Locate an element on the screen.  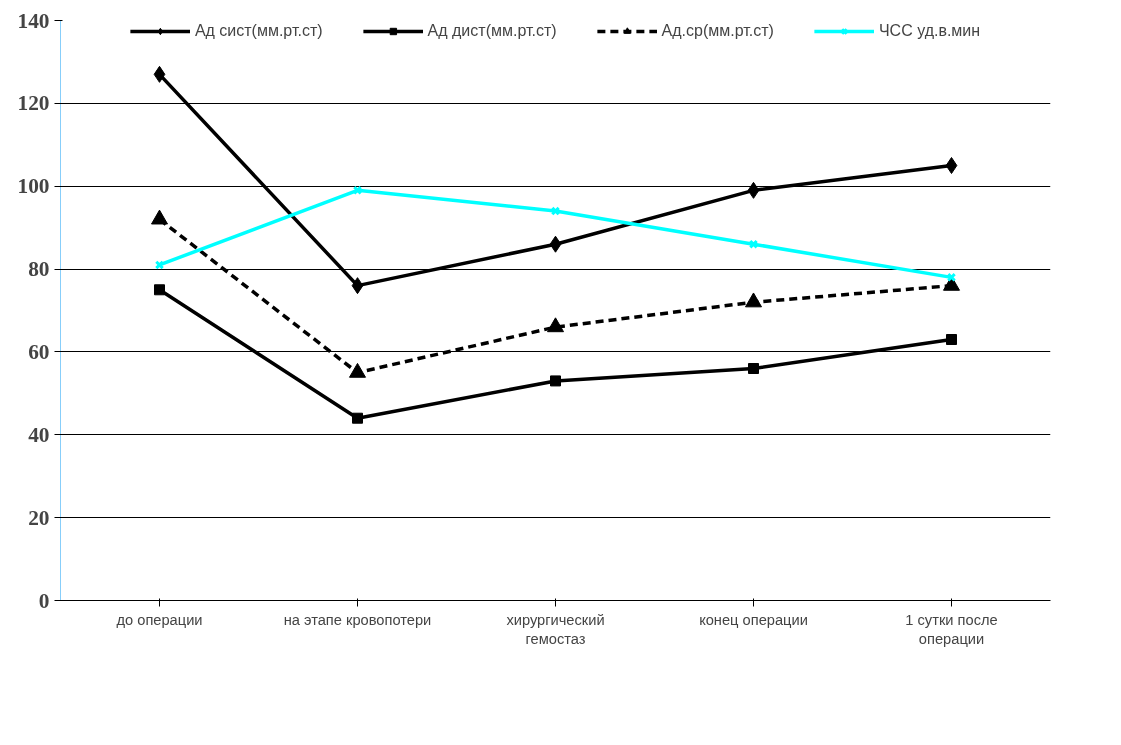
x-tick-label: хирургический гемостаз is located at coordinates (555, 629).